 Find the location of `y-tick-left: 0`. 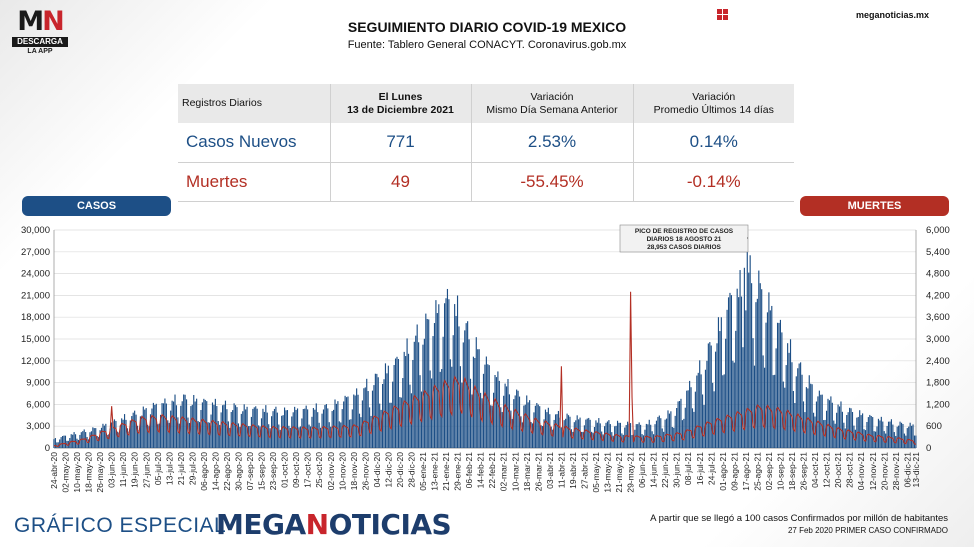

y-tick-left: 0 is located at coordinates (47, 448).